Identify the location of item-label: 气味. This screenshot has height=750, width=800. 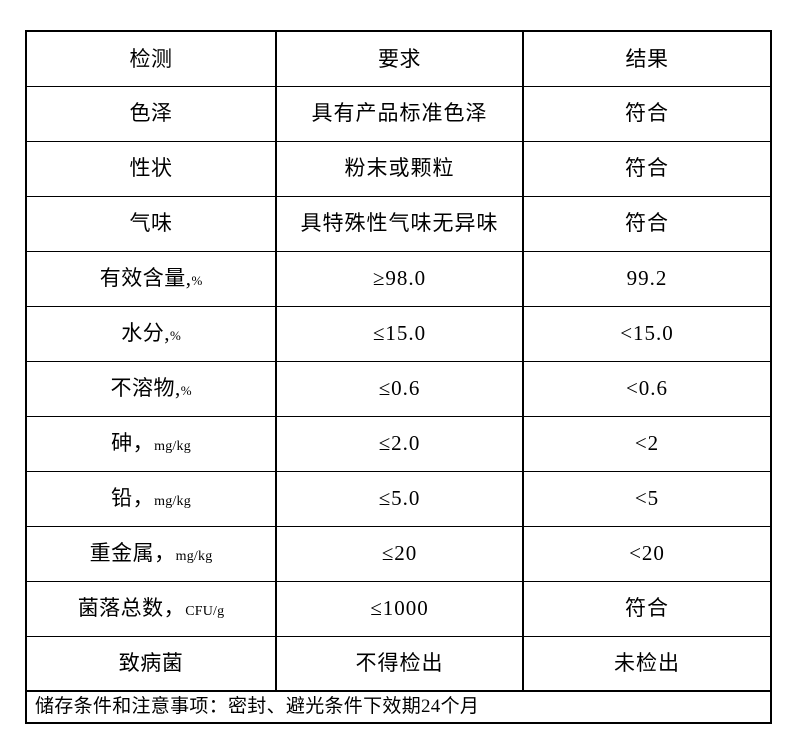
(151, 223).